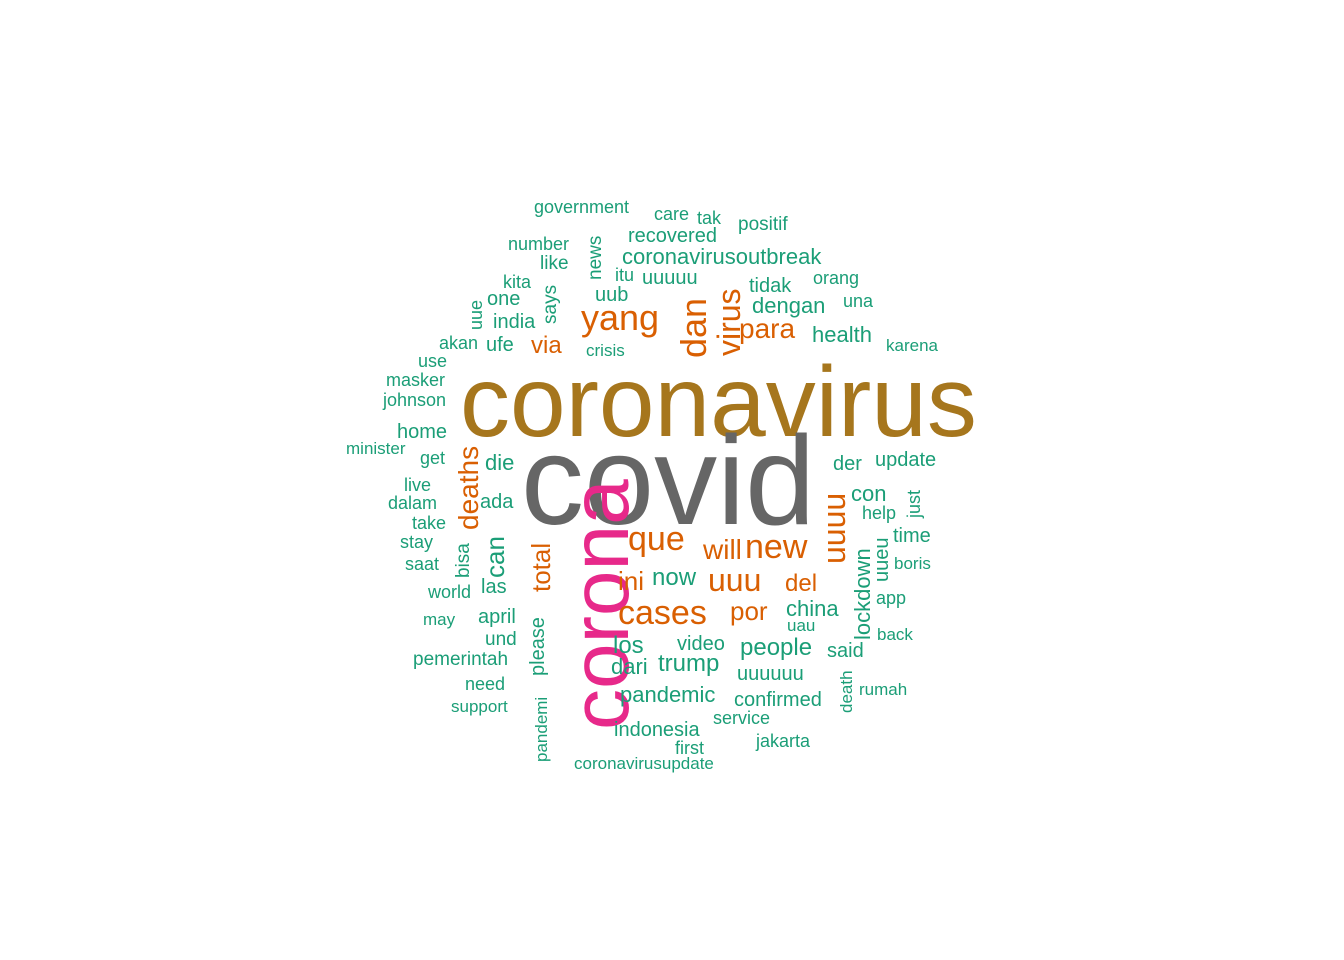  I want to click on word-confirmed: confirmed, so click(778, 700).